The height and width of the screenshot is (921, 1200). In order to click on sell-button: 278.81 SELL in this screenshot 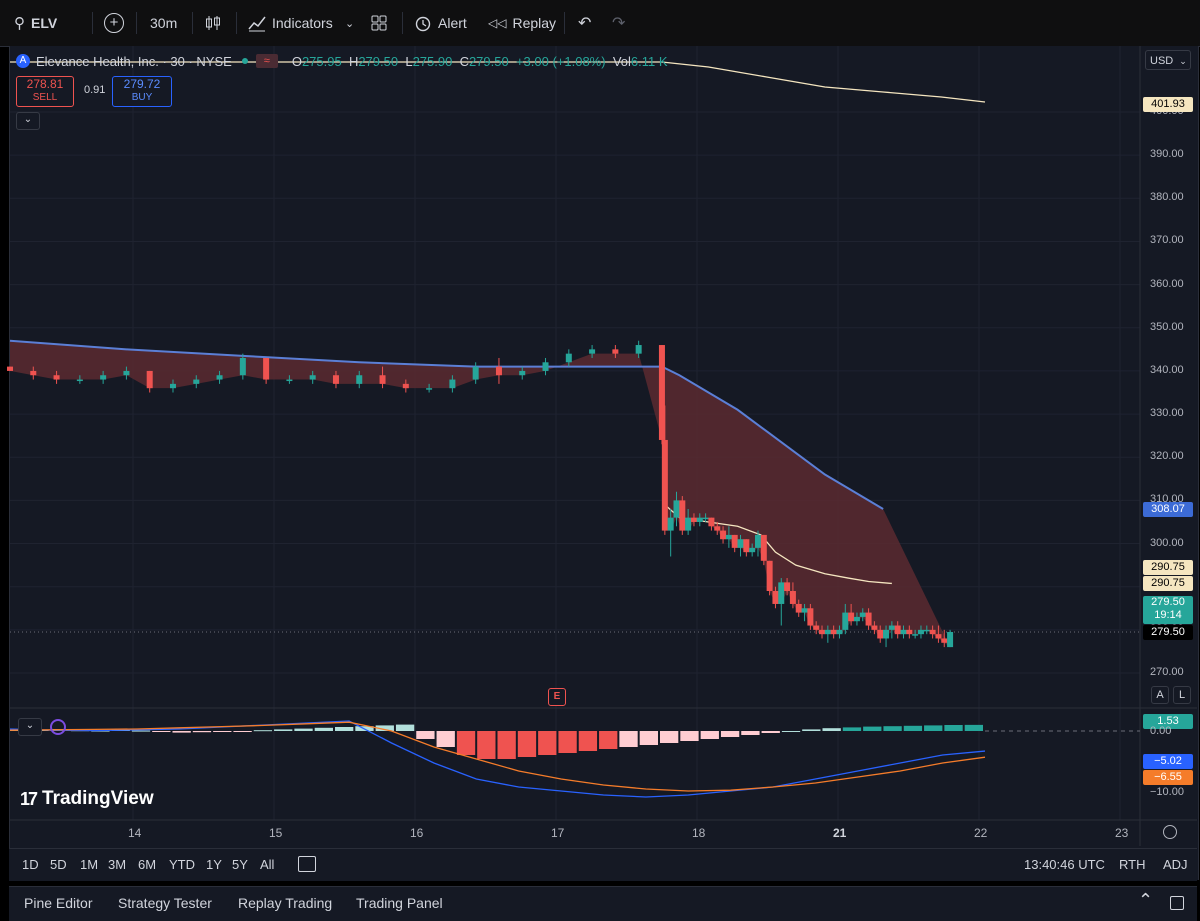, I will do `click(45, 91)`.